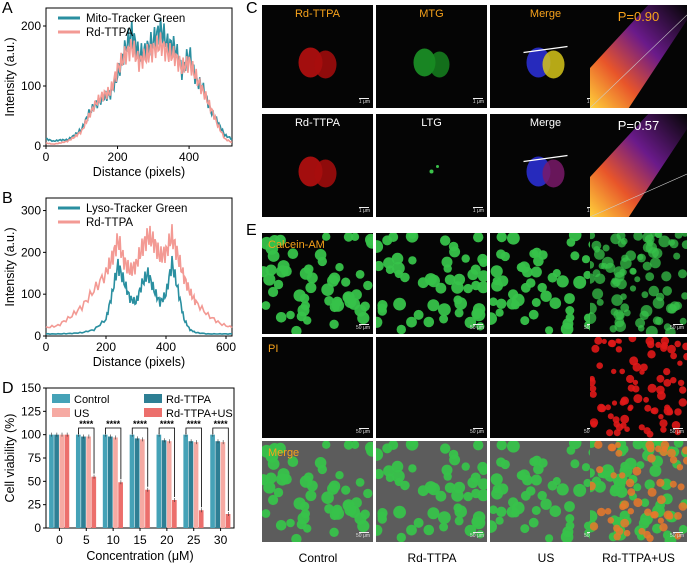 Image resolution: width=691 pixels, height=572 pixels. What do you see at coordinates (86, 540) in the screenshot?
I see `x-tick-label: 5` at bounding box center [86, 540].